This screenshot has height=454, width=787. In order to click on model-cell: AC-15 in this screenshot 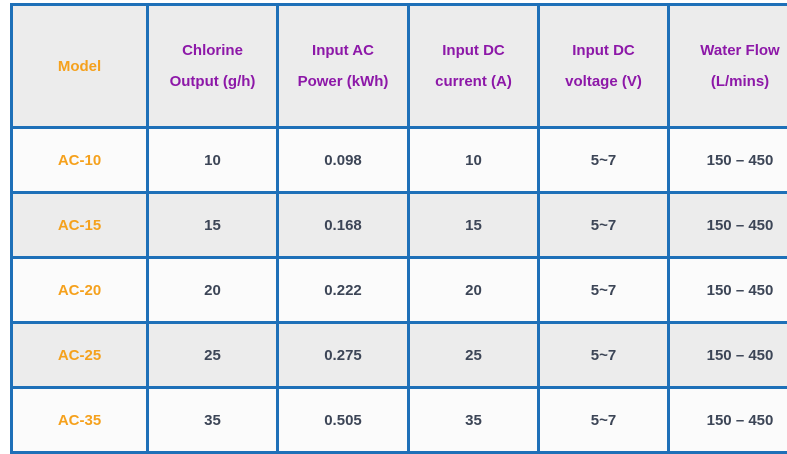, I will do `click(80, 225)`.